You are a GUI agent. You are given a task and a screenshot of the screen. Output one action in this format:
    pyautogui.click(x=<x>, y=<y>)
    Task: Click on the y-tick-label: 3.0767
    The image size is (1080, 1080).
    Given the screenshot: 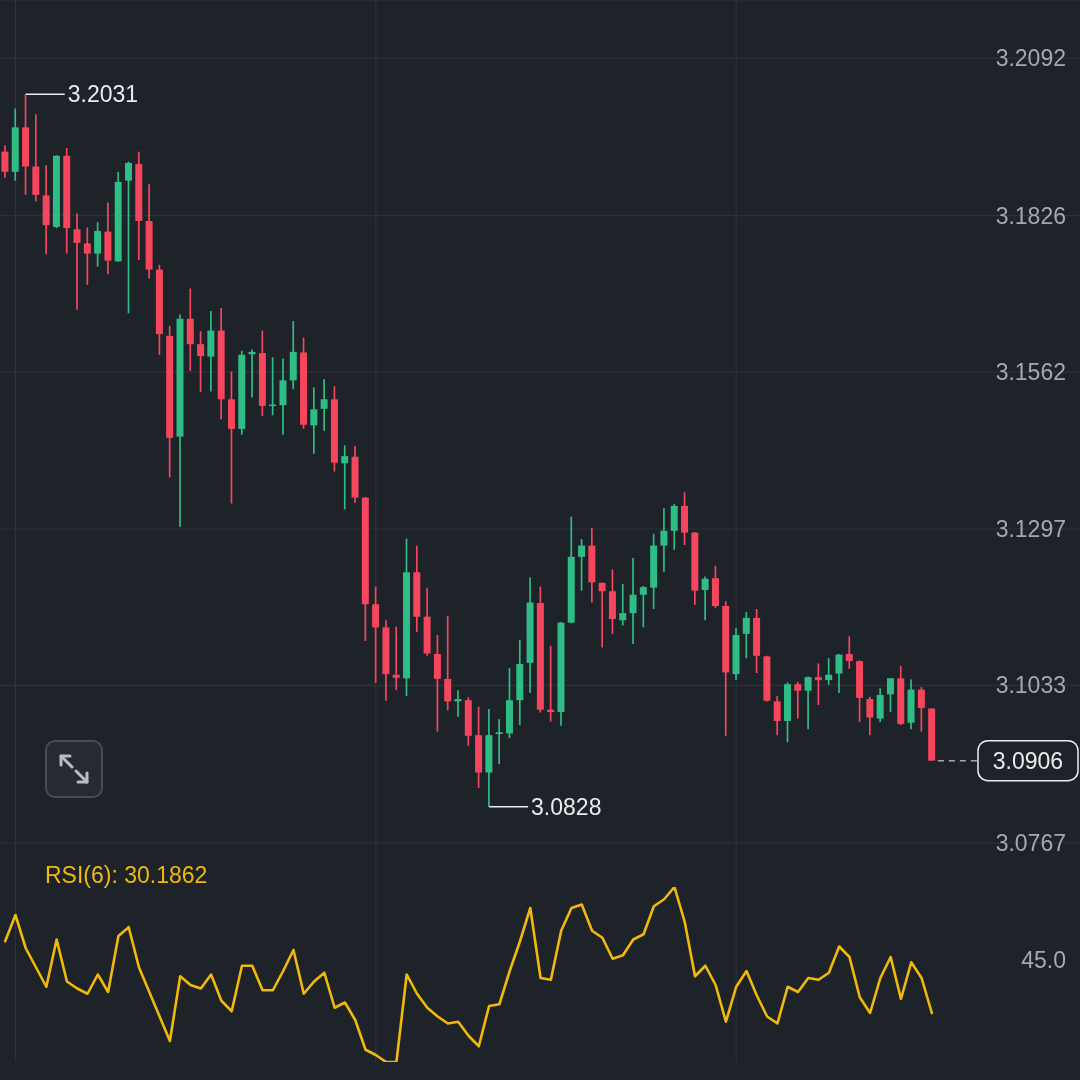 What is the action you would take?
    pyautogui.click(x=1030, y=843)
    